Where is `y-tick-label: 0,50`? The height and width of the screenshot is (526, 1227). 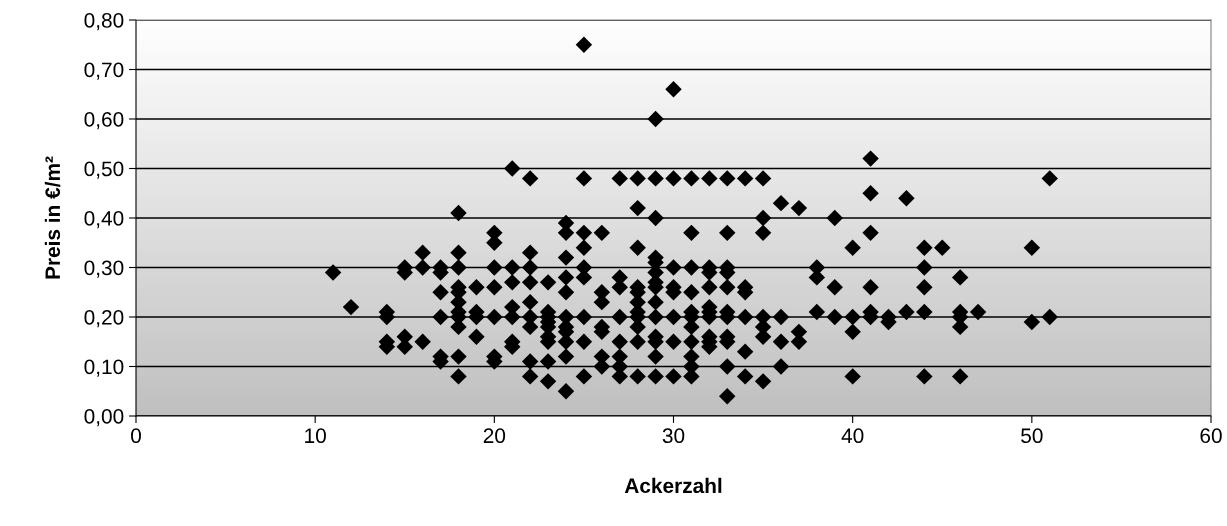
y-tick-label: 0,50 is located at coordinates (104, 170).